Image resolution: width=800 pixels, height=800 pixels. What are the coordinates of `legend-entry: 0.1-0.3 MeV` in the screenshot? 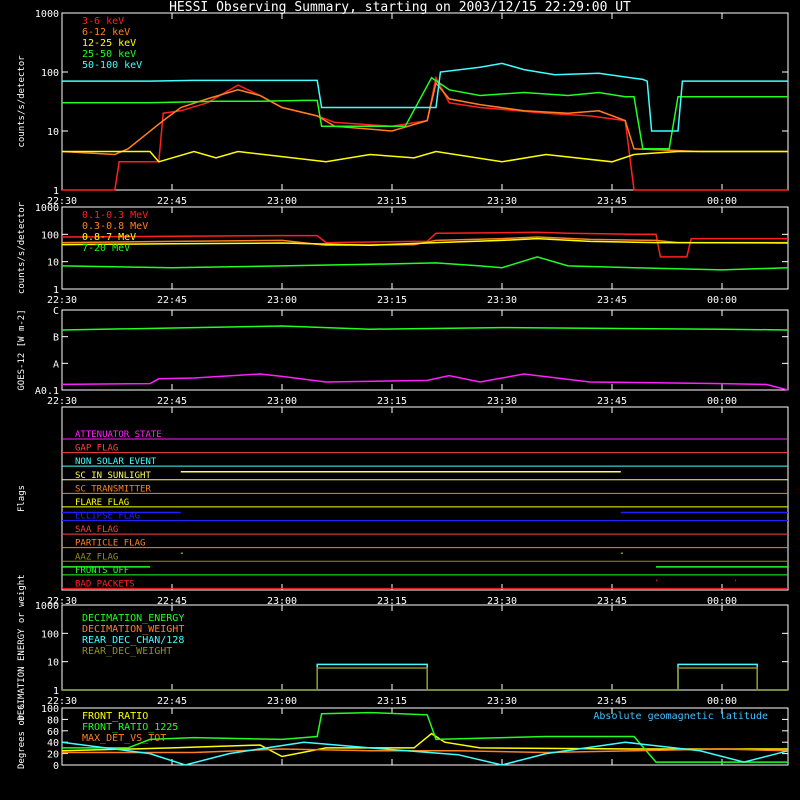 It's located at (115, 215).